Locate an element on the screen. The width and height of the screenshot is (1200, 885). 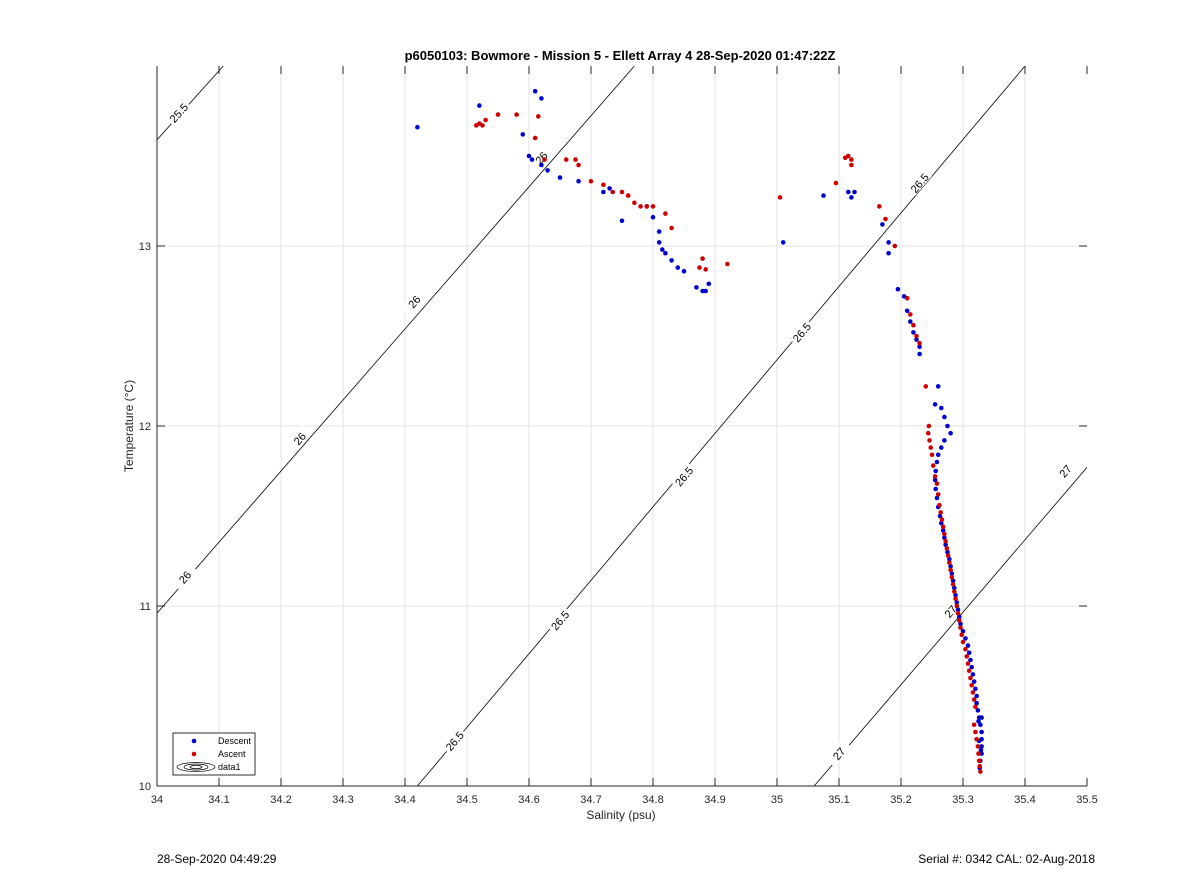
x-tick-label: 34 is located at coordinates (157, 800).